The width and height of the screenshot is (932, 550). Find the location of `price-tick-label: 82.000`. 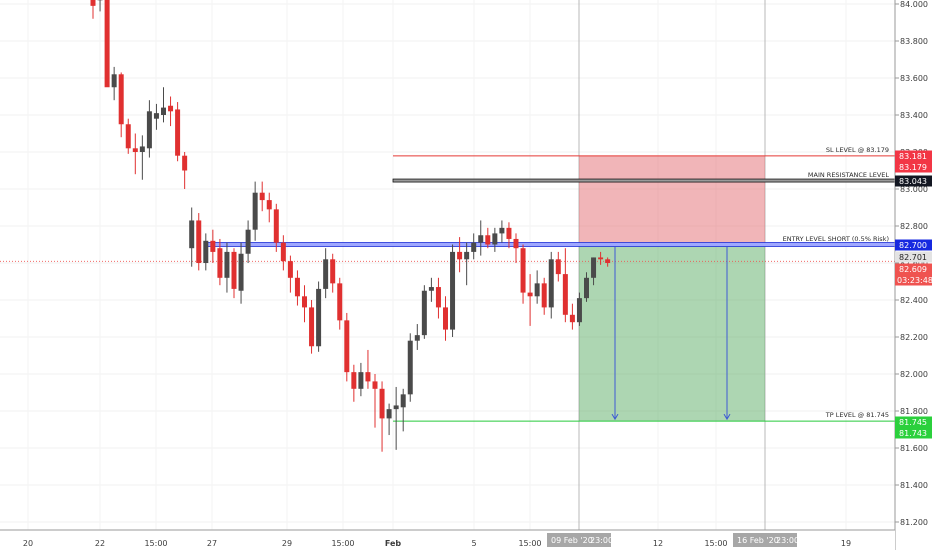

price-tick-label: 82.000 is located at coordinates (914, 374).